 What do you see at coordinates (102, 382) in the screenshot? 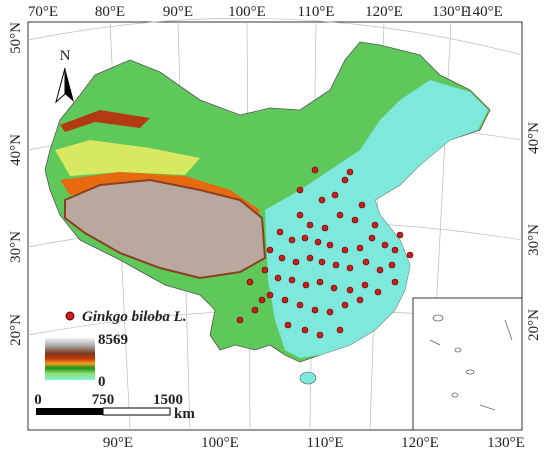
I see `elevation-min: 0` at bounding box center [102, 382].